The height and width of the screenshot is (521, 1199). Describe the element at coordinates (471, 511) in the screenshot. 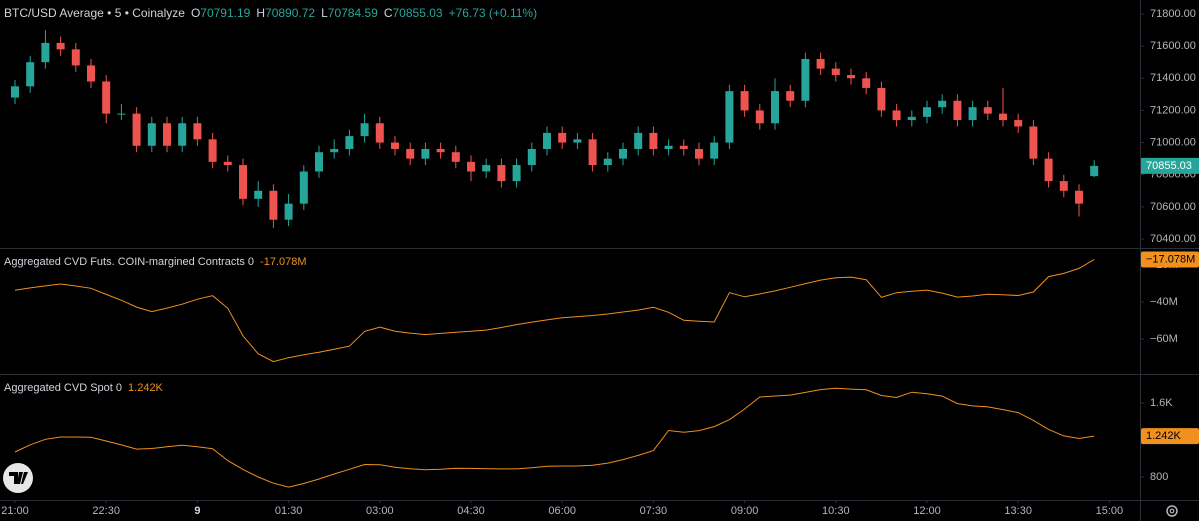

I see `x-tick-label: 04:30` at that location.